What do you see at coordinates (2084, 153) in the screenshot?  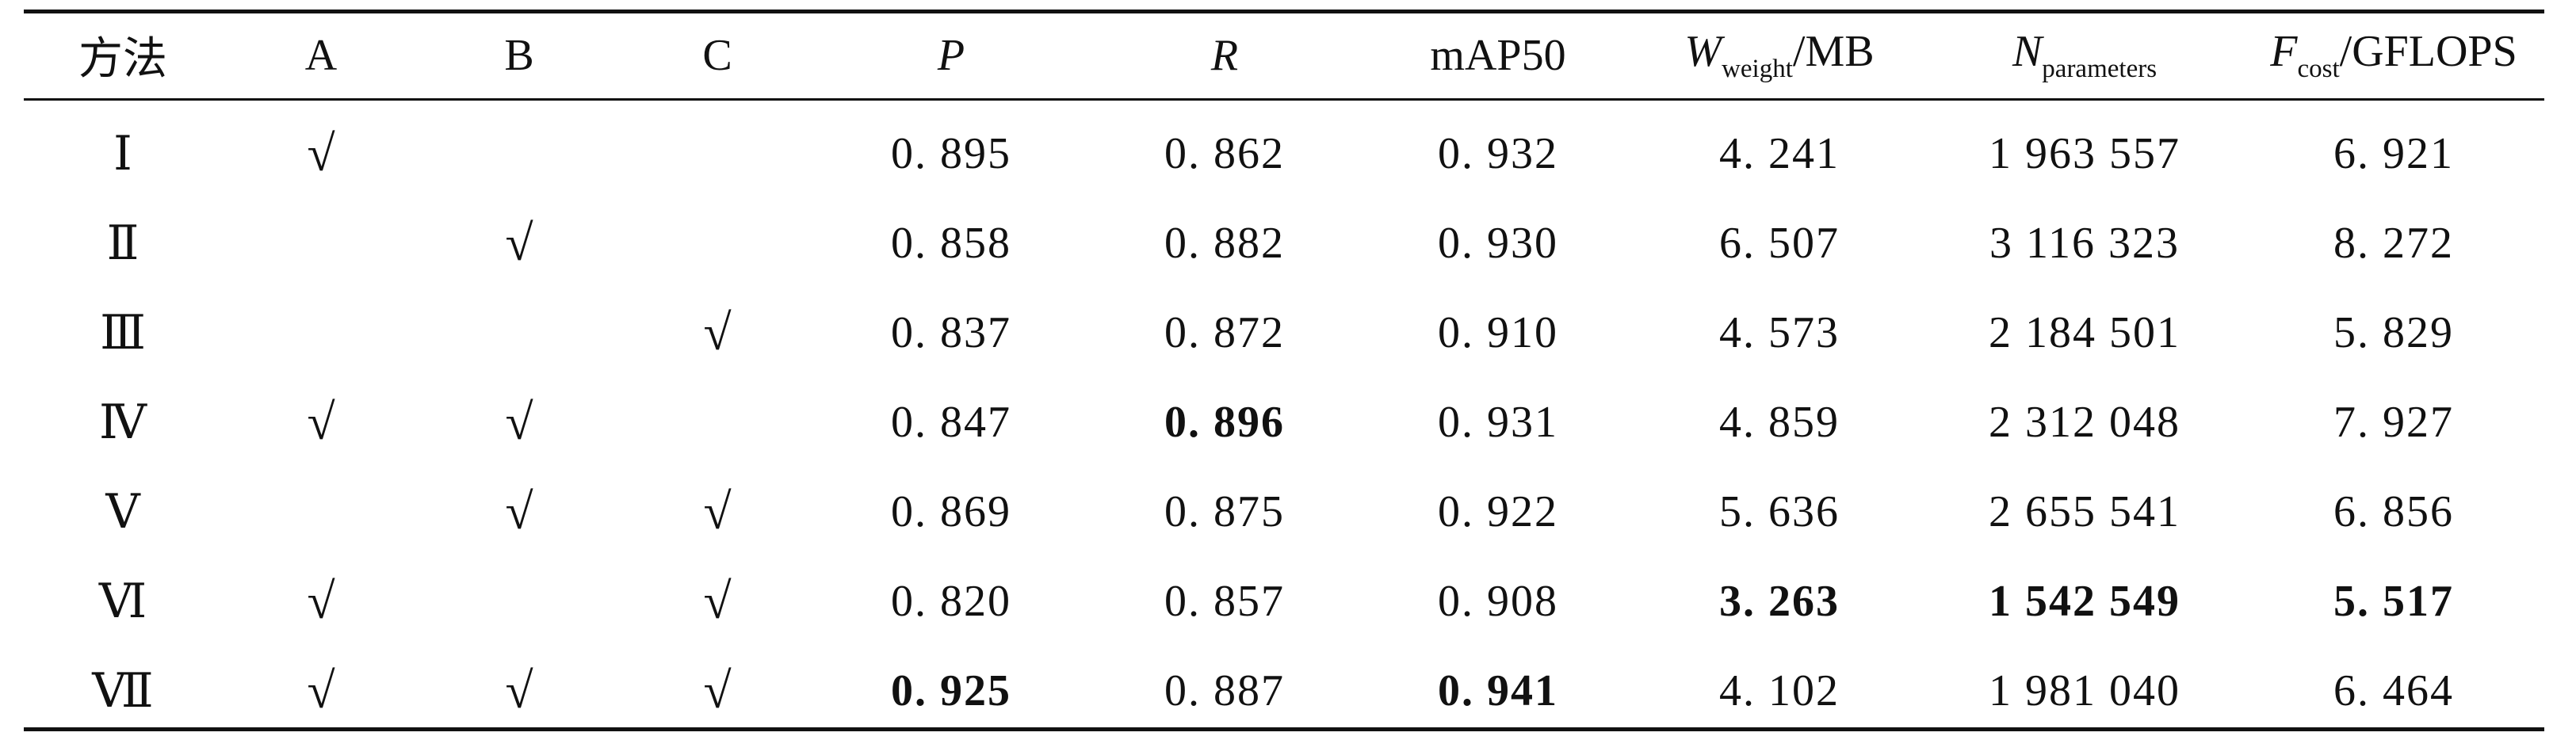 I see `parameters-cell: 1 963 557` at bounding box center [2084, 153].